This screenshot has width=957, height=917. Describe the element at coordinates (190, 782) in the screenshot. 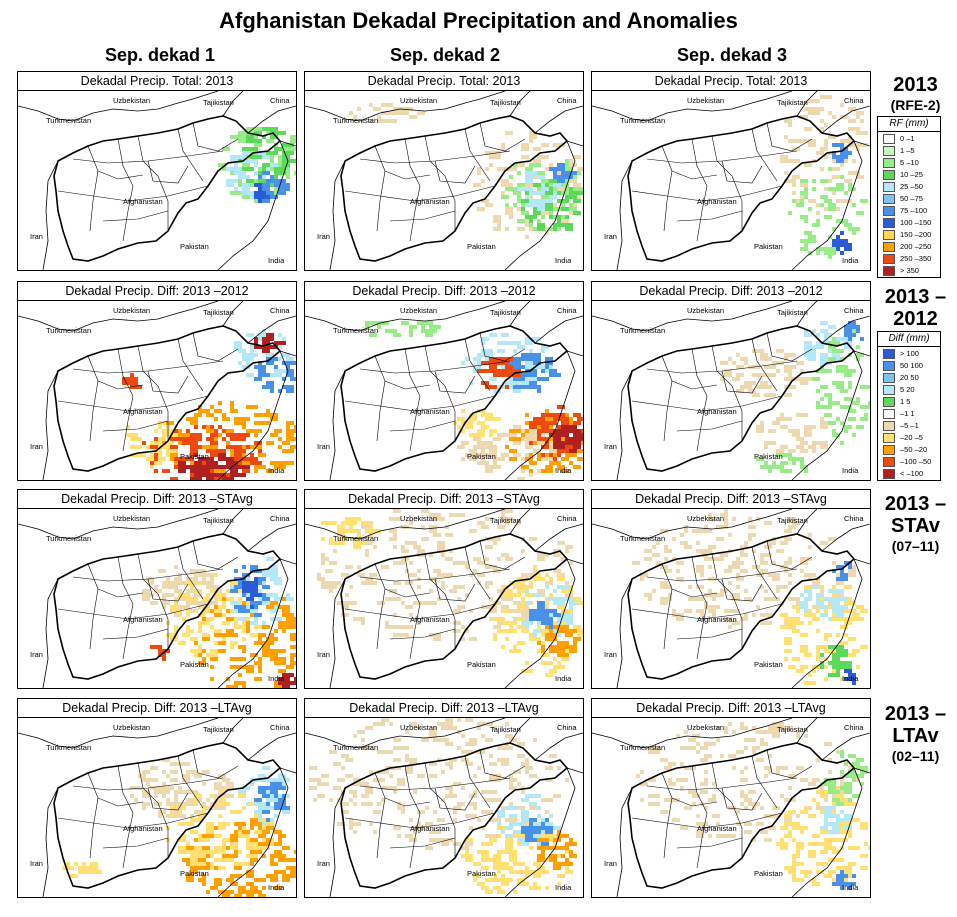

I see `province-border` at that location.